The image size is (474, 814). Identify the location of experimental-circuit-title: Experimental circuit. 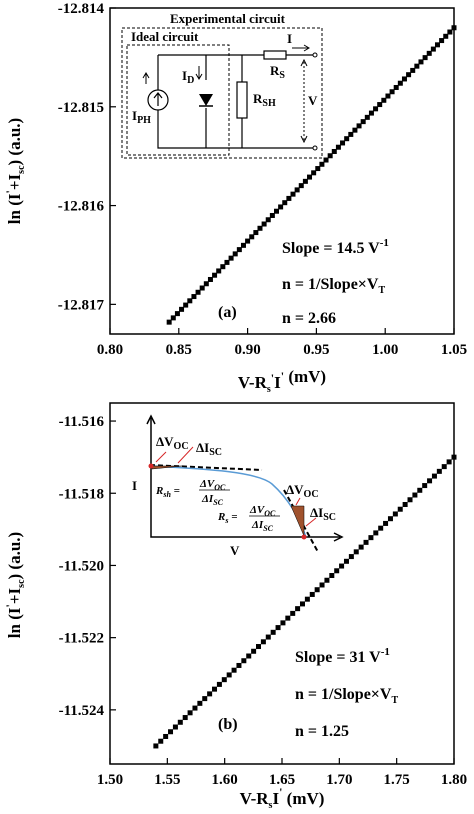
(228, 18).